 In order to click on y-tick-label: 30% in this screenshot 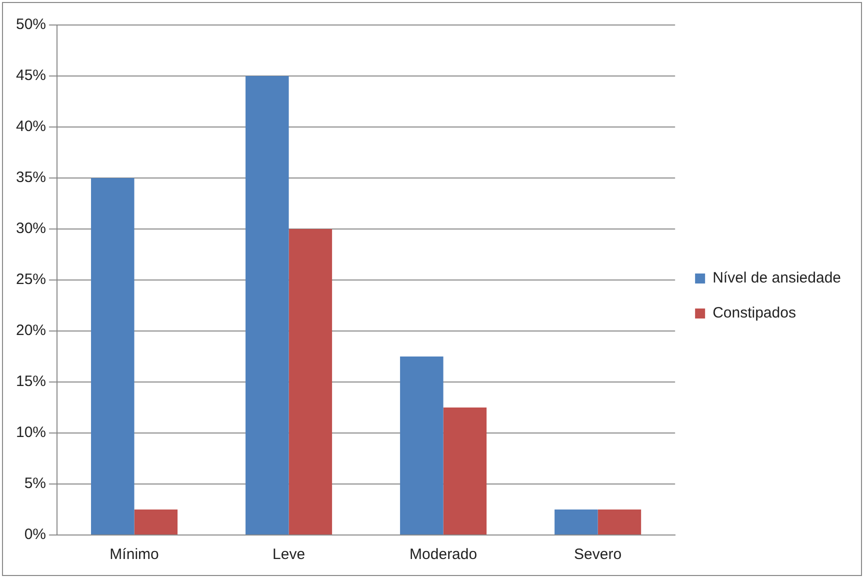, I will do `click(31, 229)`.